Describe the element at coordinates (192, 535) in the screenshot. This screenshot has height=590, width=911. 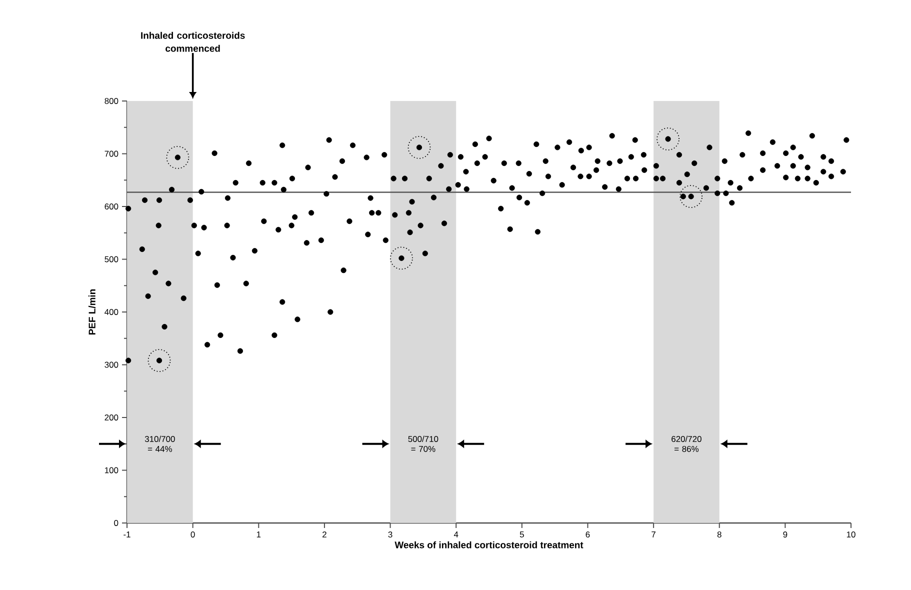
I see `x-tick-label: 0` at that location.